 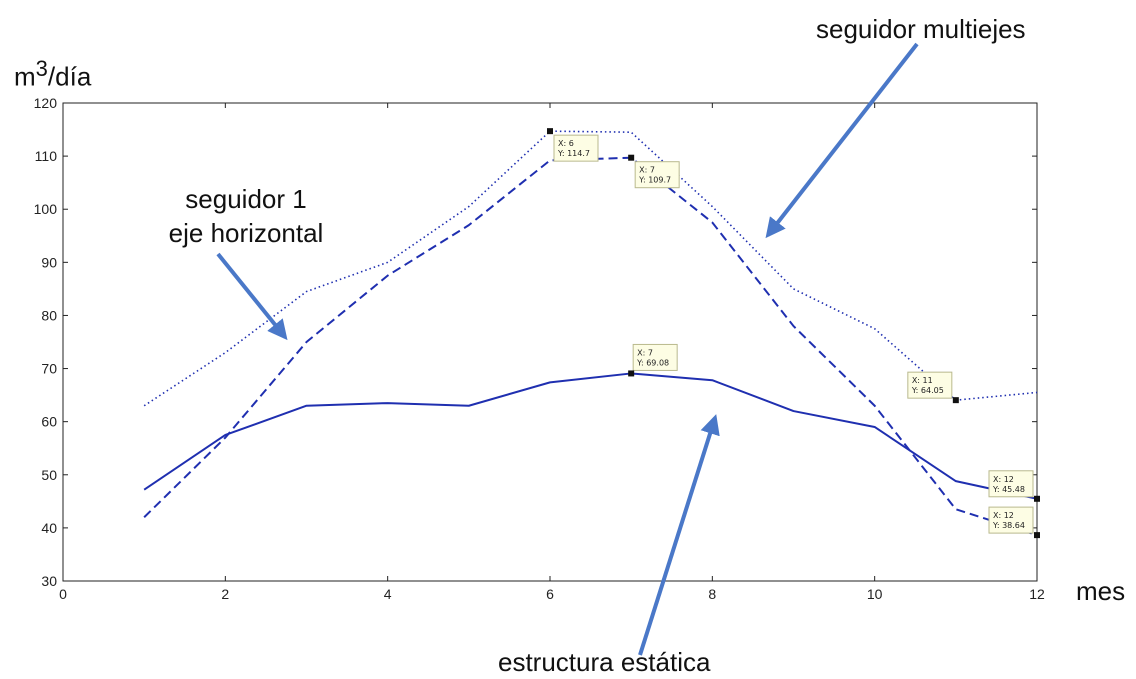 What do you see at coordinates (25, 76) in the screenshot?
I see `y-axis-label-base: m` at bounding box center [25, 76].